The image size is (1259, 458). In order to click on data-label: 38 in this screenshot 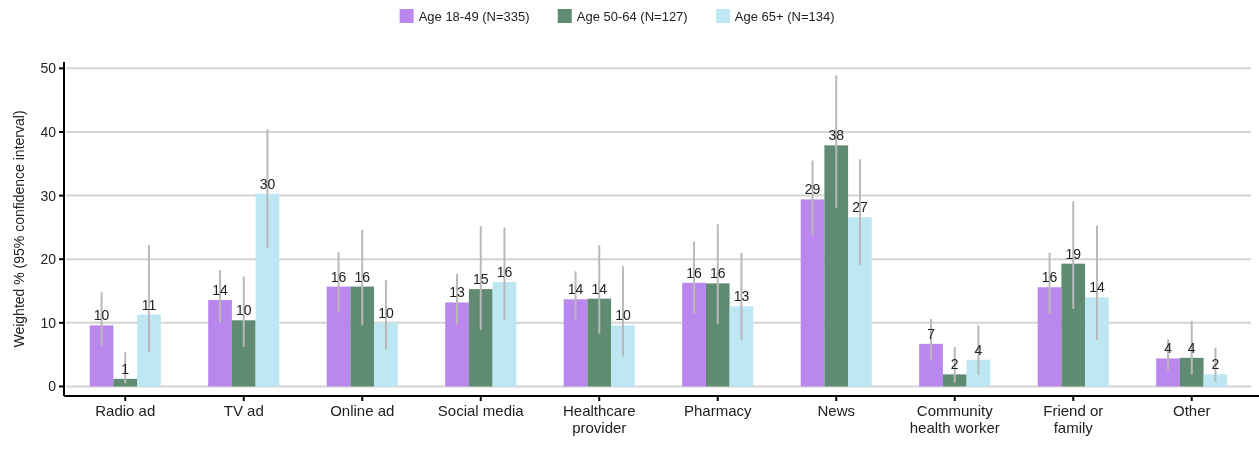, I will do `click(836, 135)`.